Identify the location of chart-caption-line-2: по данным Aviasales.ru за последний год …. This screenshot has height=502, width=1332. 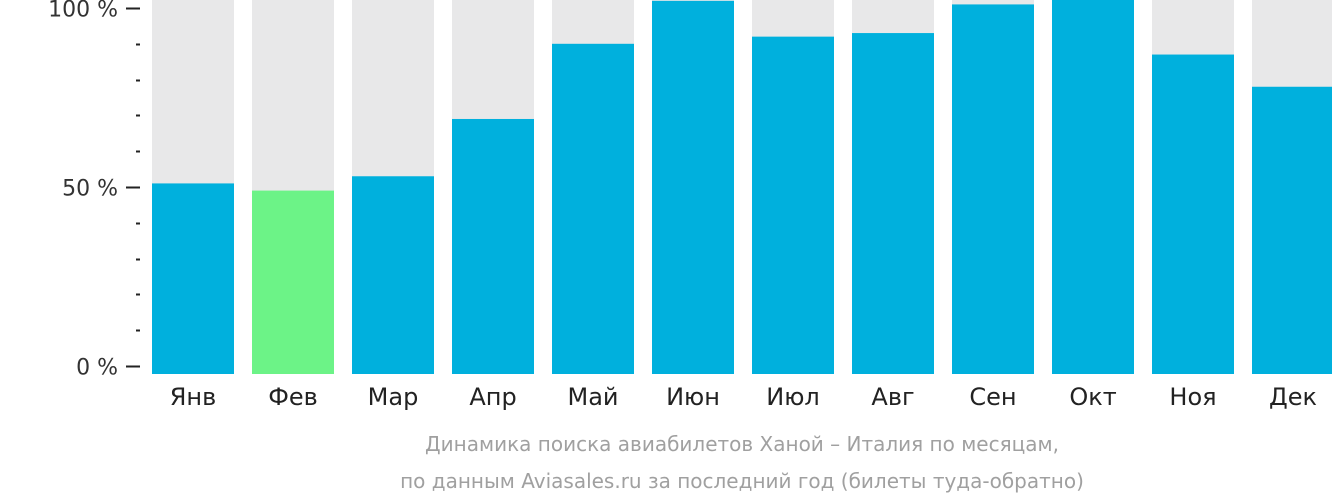
(742, 481).